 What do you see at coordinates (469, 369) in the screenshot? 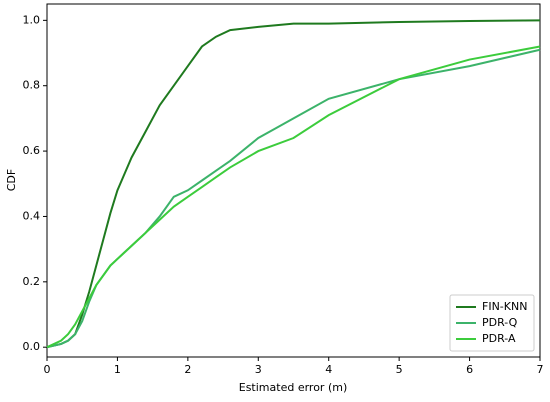
I see `x-tick-label: 6` at bounding box center [469, 369].